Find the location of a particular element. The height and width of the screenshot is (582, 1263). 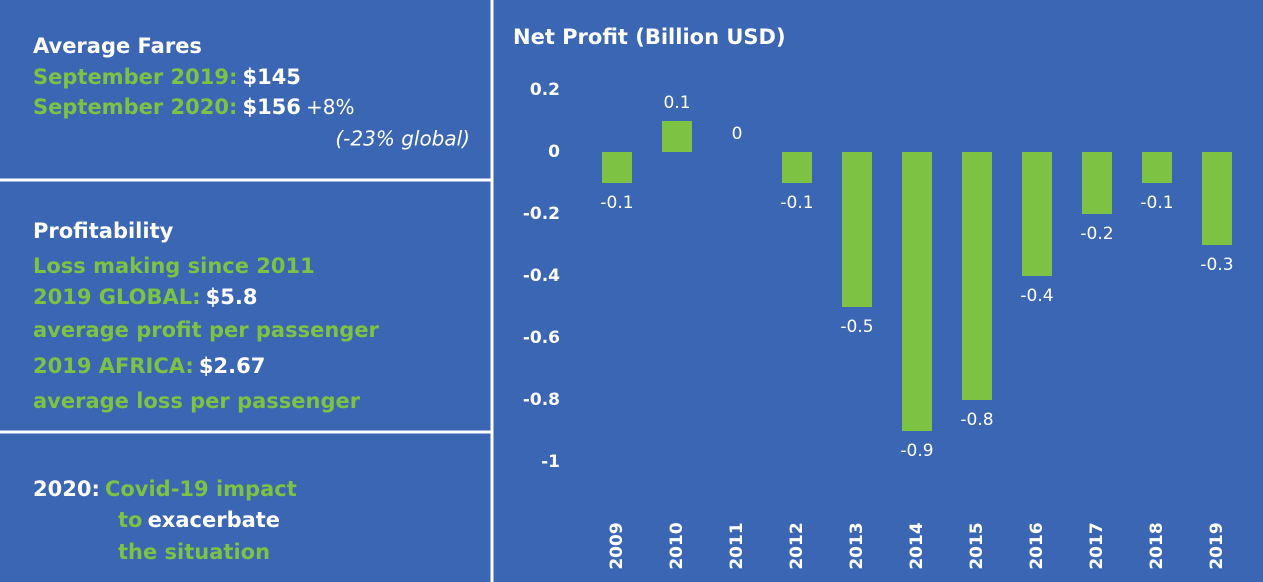

value-label: 0.1 is located at coordinates (676, 103).